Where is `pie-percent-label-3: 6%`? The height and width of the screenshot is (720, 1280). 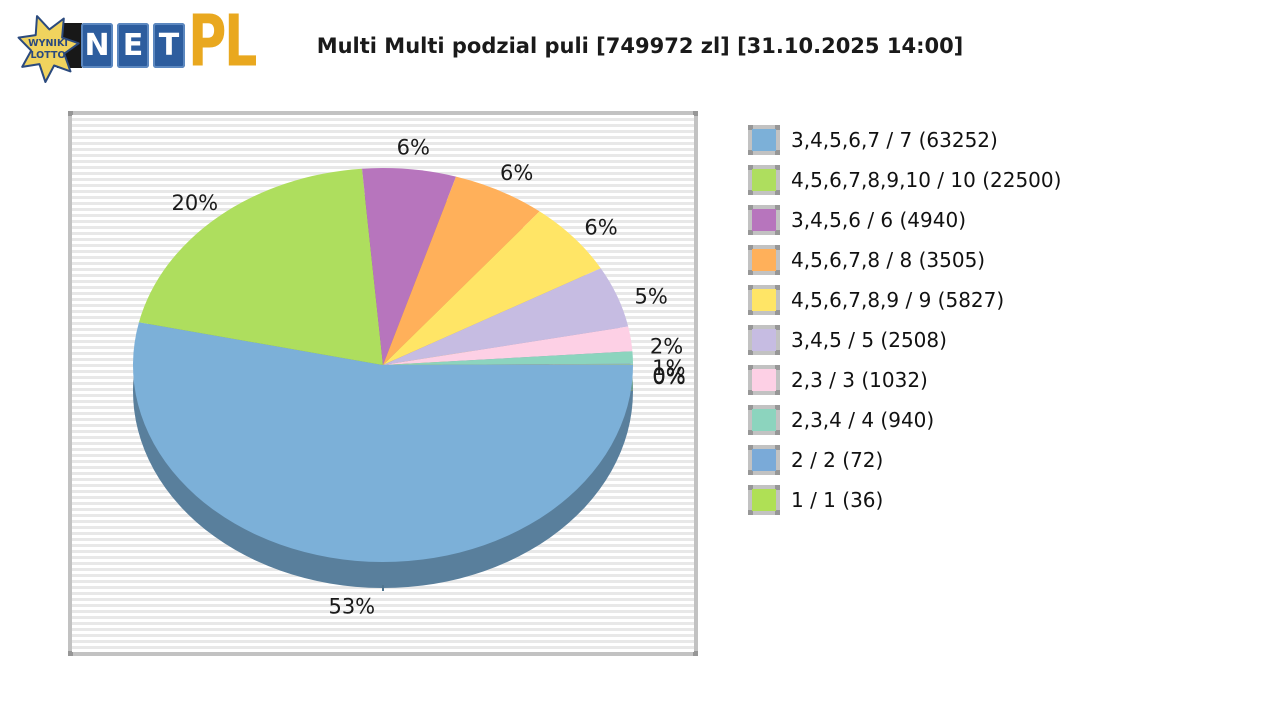
pie-percent-label-3: 6% is located at coordinates (516, 173).